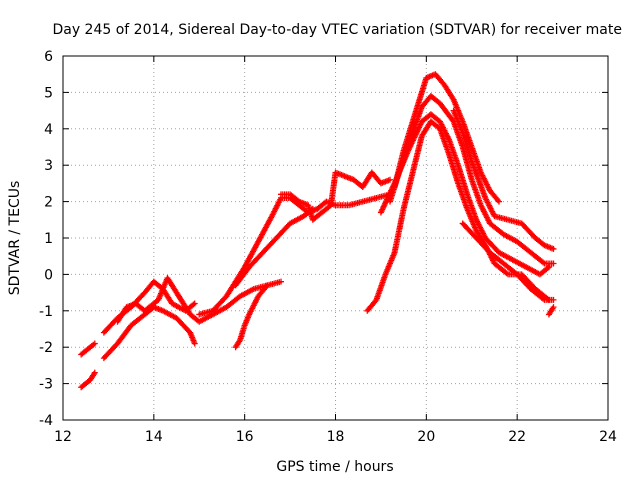 This screenshot has height=480, width=640. What do you see at coordinates (336, 437) in the screenshot?
I see `x-tick-label: 18` at bounding box center [336, 437].